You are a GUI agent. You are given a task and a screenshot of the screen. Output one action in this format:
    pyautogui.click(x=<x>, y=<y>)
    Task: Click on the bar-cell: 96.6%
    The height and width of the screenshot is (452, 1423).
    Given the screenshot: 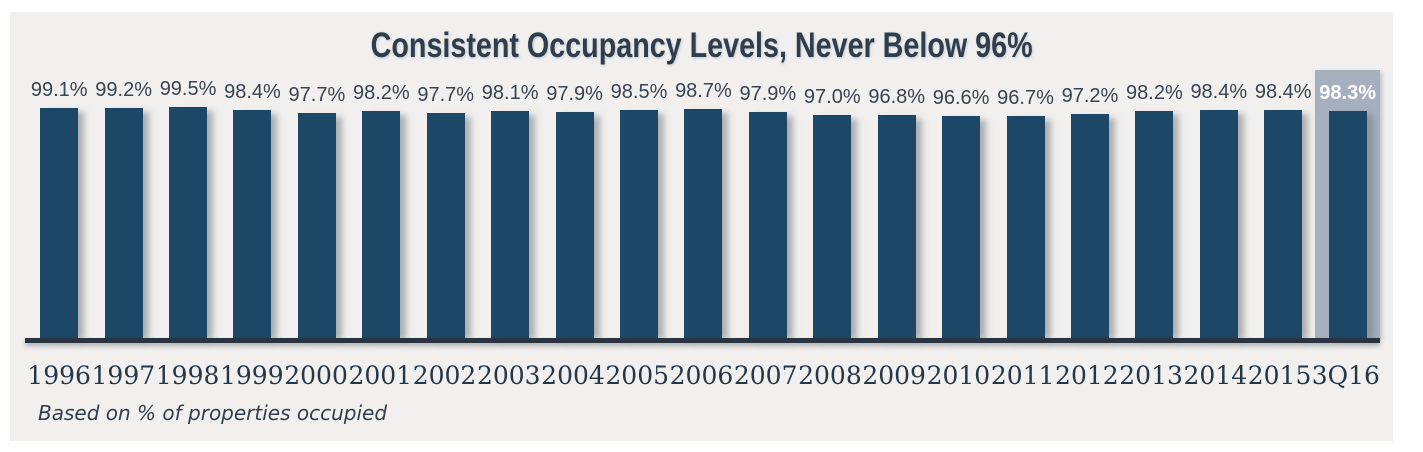 What is the action you would take?
    pyautogui.click(x=961, y=204)
    